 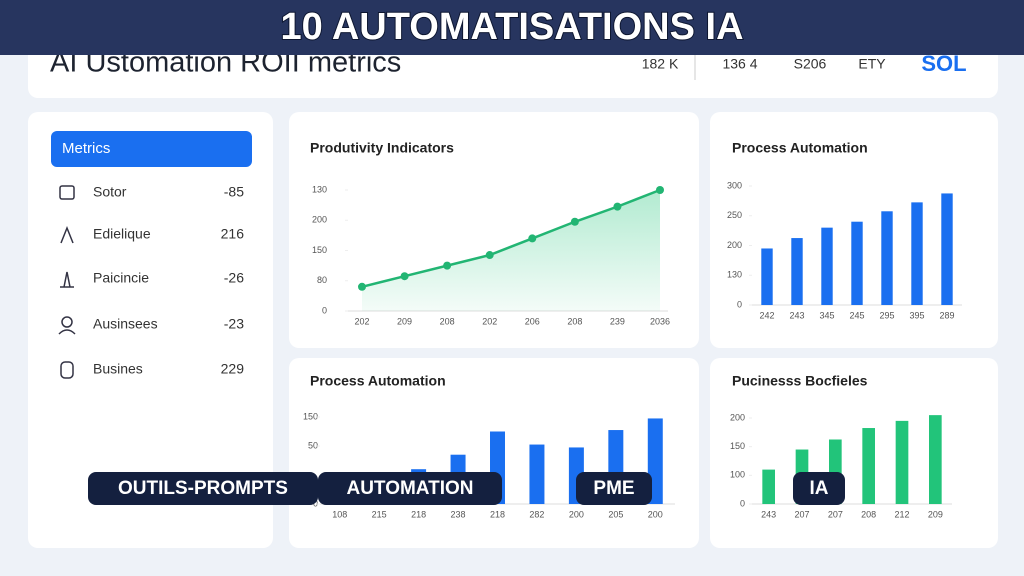 I want to click on y-tick-label: 300, so click(x=734, y=185).